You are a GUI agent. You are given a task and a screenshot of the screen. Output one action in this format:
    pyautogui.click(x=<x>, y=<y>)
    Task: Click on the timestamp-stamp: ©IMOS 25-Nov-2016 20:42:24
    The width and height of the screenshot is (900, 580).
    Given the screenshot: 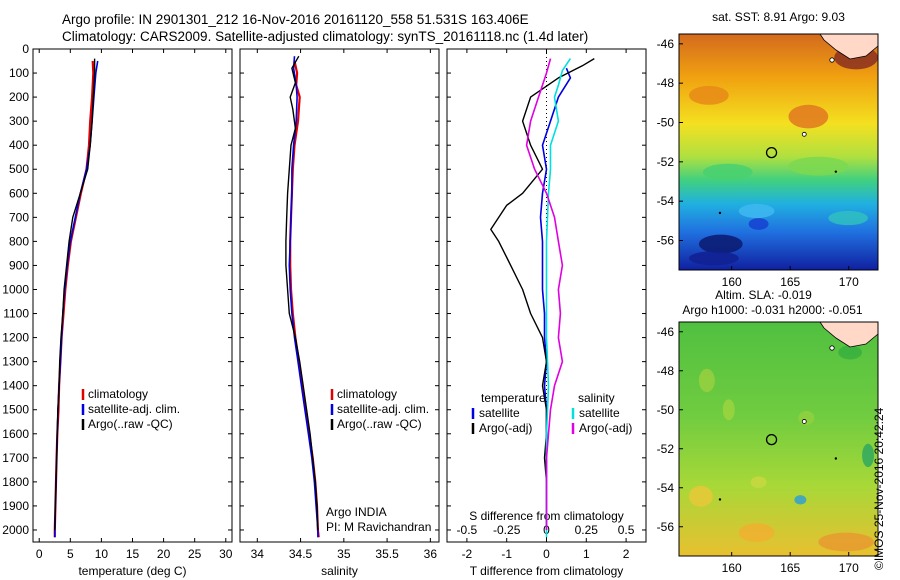 What is the action you would take?
    pyautogui.click(x=879, y=488)
    